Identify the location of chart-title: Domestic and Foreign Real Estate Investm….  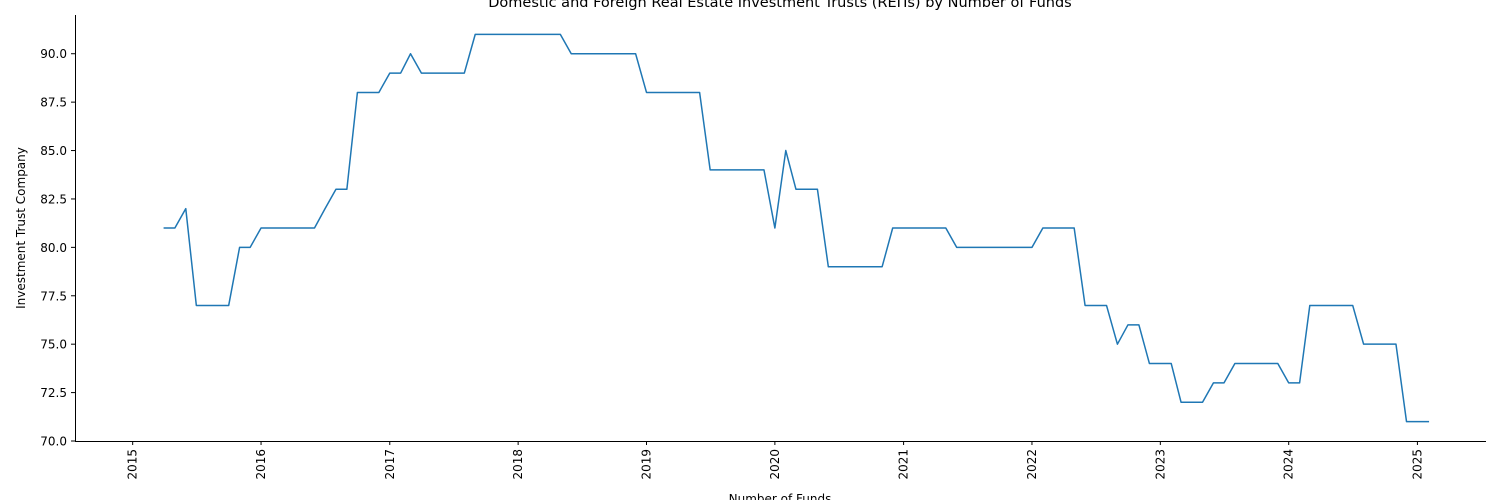
(779, 5).